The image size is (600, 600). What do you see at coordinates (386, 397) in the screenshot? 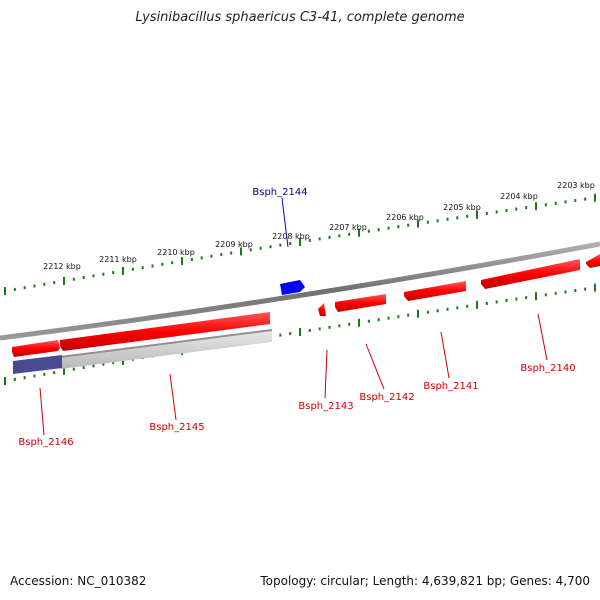
I see `label-bsph-2142: Bsph_2142` at bounding box center [386, 397].